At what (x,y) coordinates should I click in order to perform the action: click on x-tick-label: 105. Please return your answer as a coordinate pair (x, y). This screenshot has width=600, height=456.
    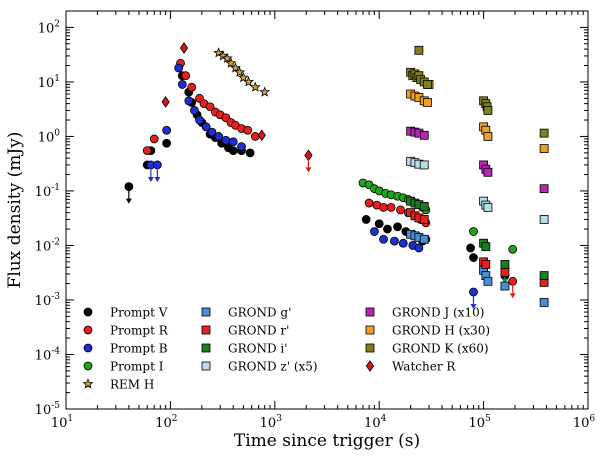
    Looking at the image, I should click on (479, 422).